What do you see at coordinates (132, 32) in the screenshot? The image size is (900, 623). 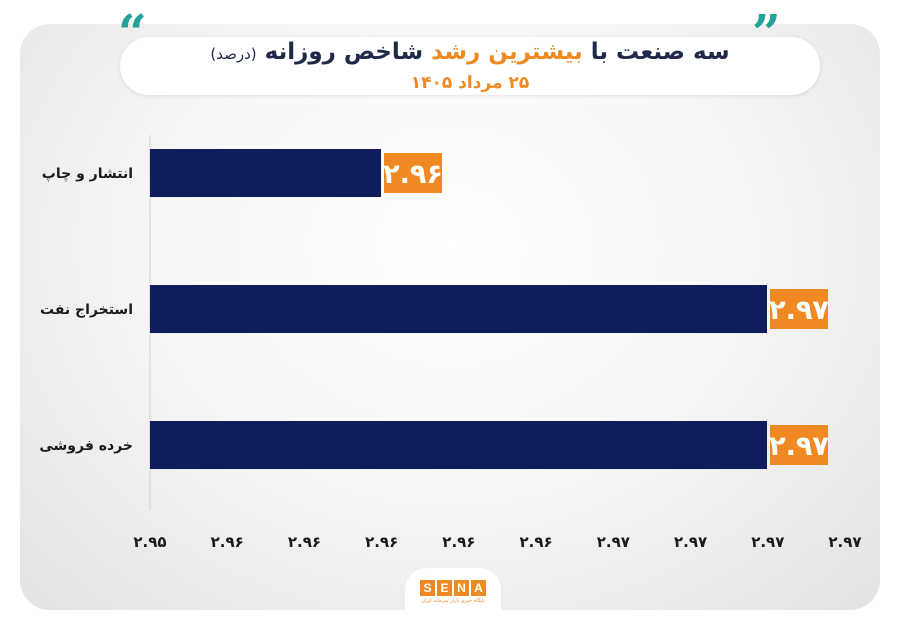 I see `quote-open-icon: “` at bounding box center [132, 32].